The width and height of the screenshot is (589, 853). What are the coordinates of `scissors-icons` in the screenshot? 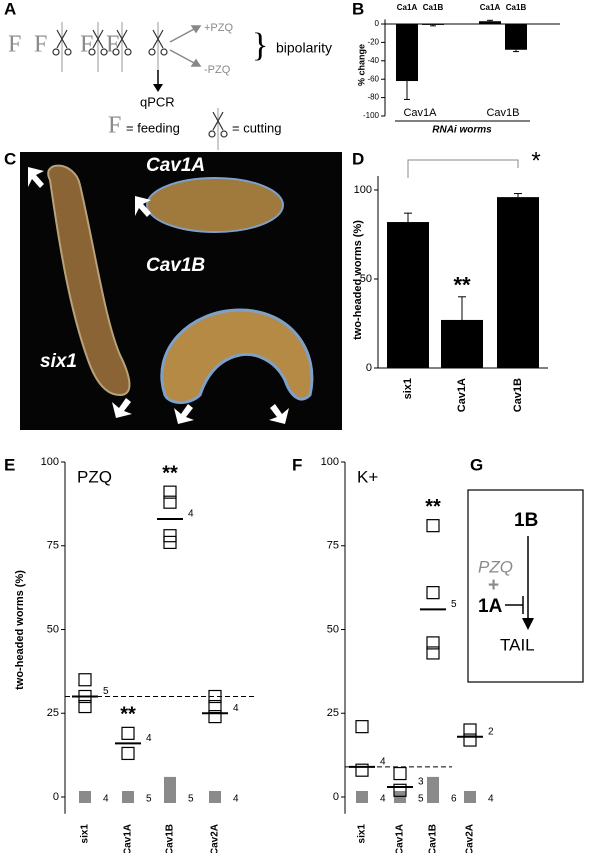 It's located at (140, 86).